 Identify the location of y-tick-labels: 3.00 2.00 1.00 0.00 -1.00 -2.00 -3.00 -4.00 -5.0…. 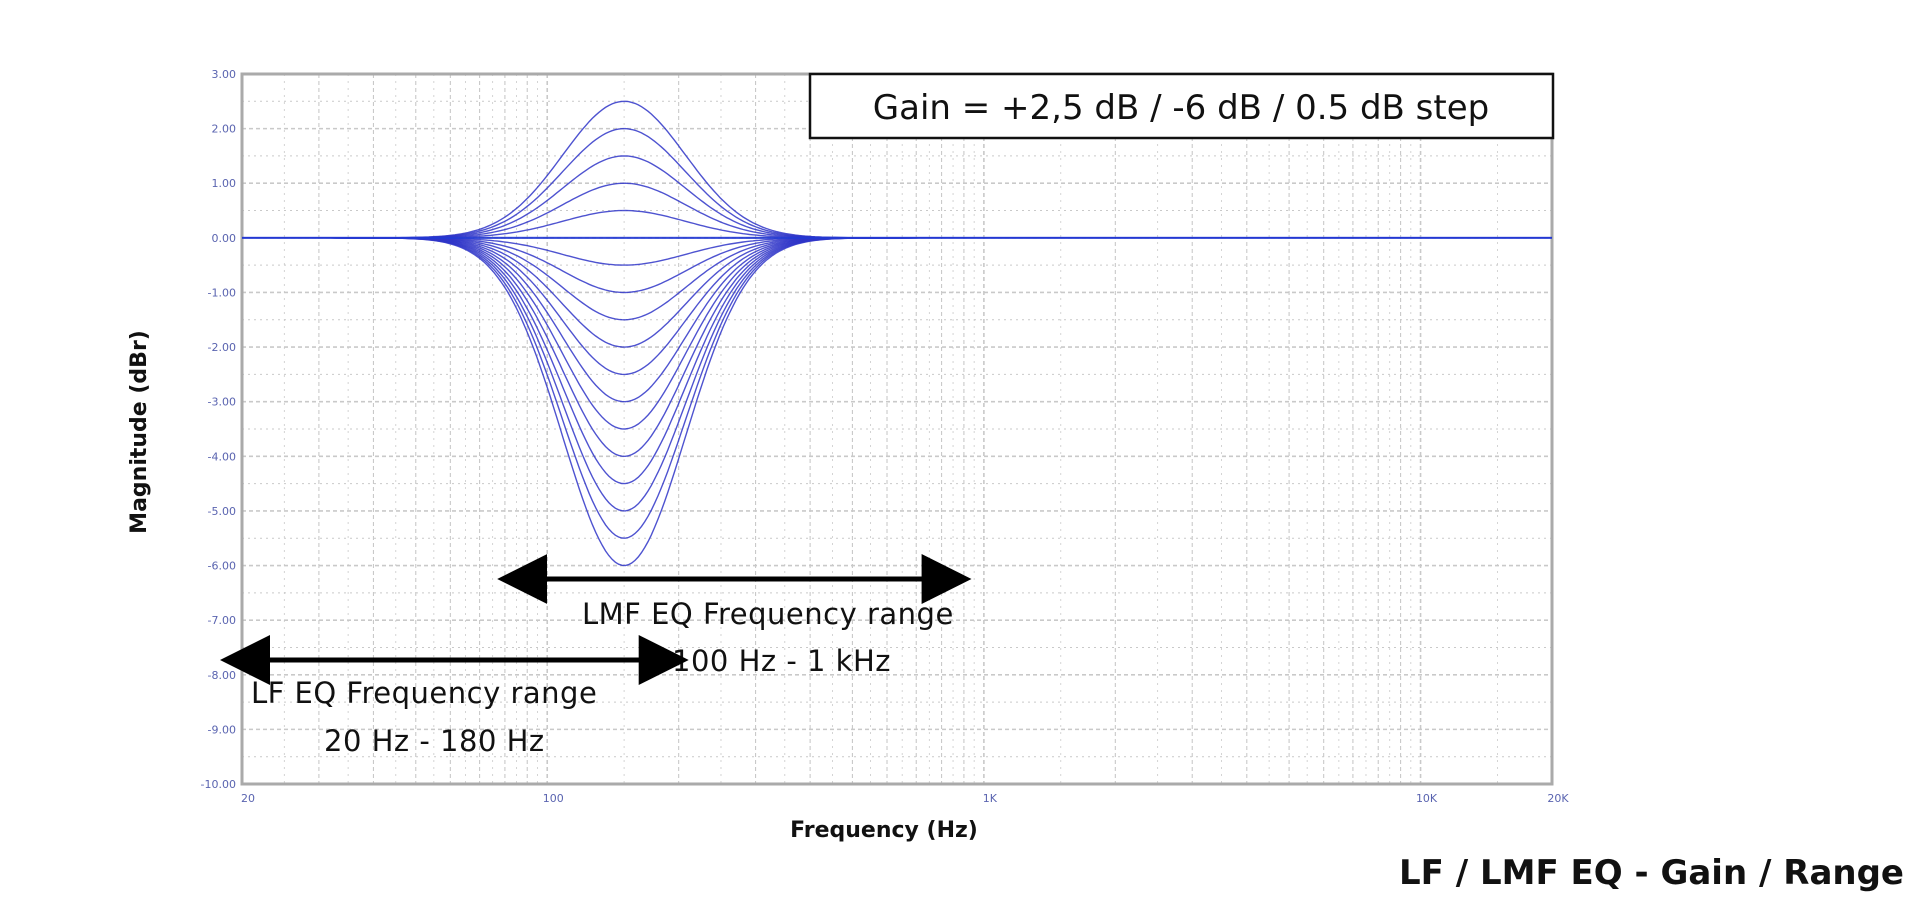
(218, 429).